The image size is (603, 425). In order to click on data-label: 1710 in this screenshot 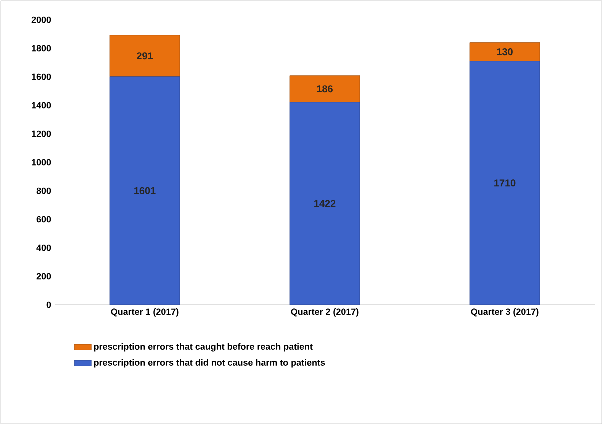, I will do `click(505, 183)`.